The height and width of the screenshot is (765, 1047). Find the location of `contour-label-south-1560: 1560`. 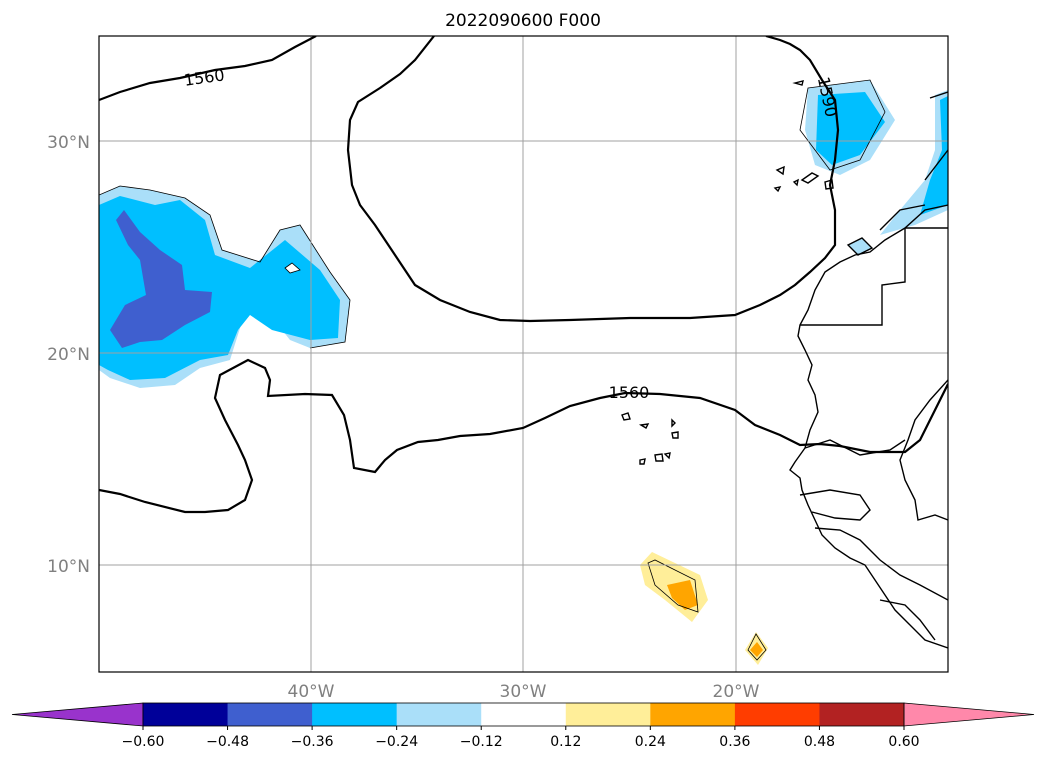

contour-label-south-1560: 1560 is located at coordinates (629, 392).